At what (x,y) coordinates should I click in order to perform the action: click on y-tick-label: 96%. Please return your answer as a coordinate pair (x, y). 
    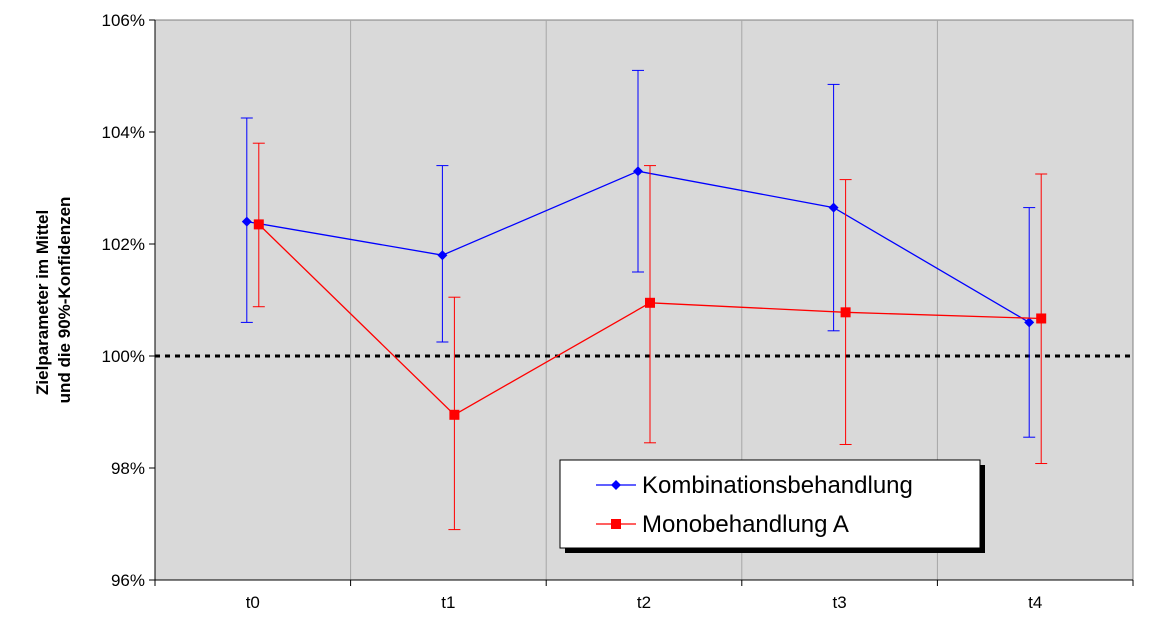
    Looking at the image, I should click on (128, 580).